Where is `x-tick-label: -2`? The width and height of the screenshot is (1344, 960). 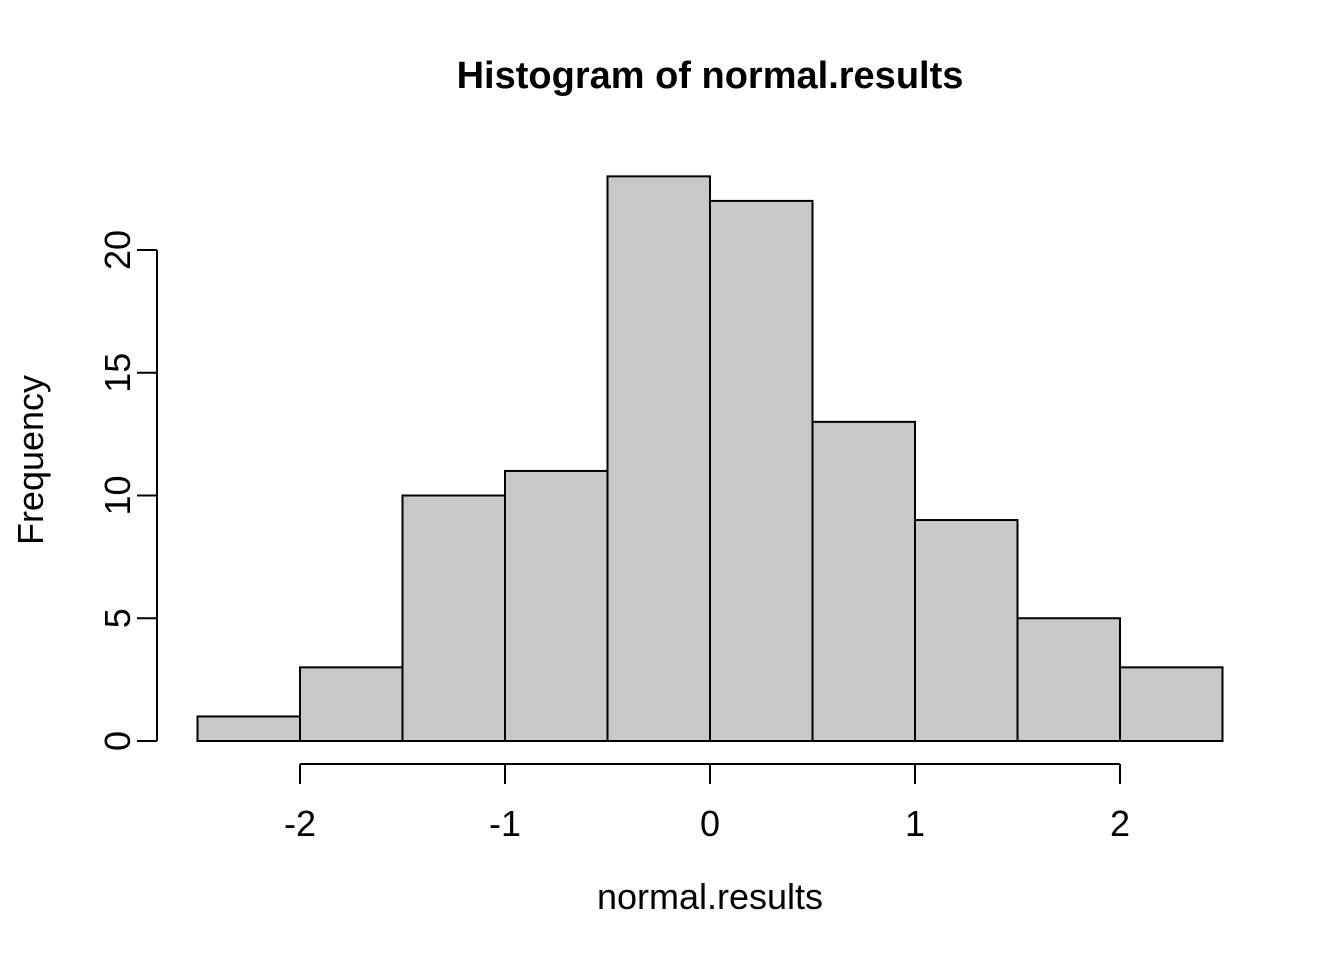 x-tick-label: -2 is located at coordinates (300, 823).